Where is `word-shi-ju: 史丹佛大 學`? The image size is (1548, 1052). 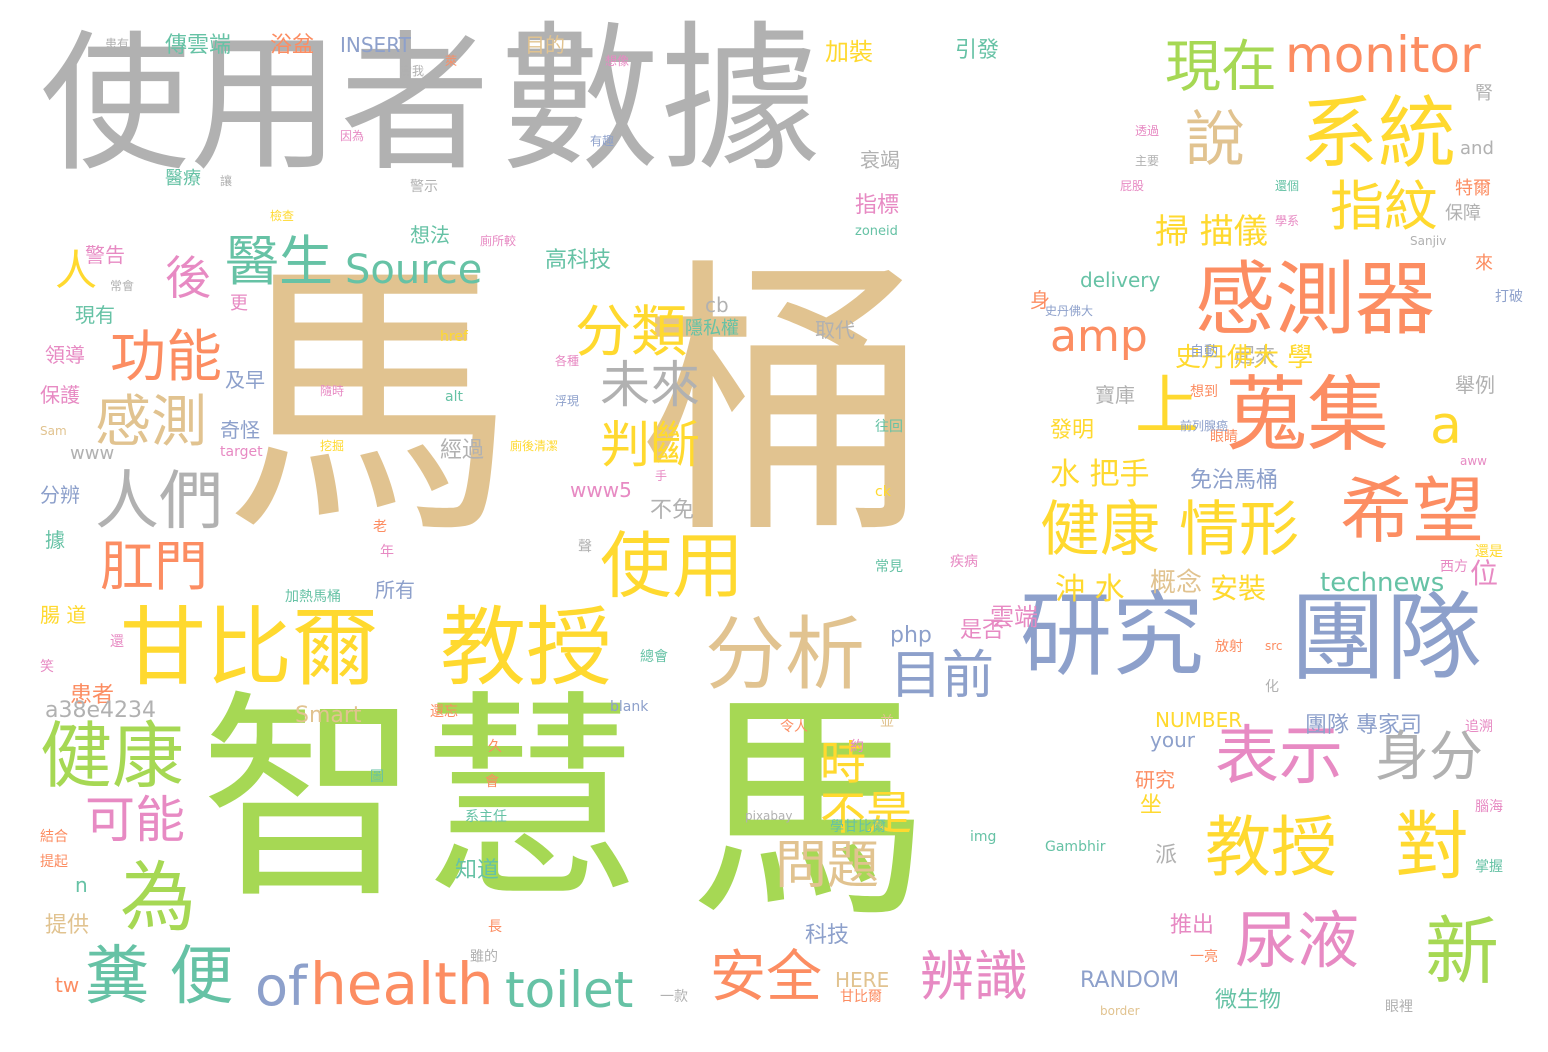 word-shi-ju: 史丹佛大 學 is located at coordinates (1244, 358).